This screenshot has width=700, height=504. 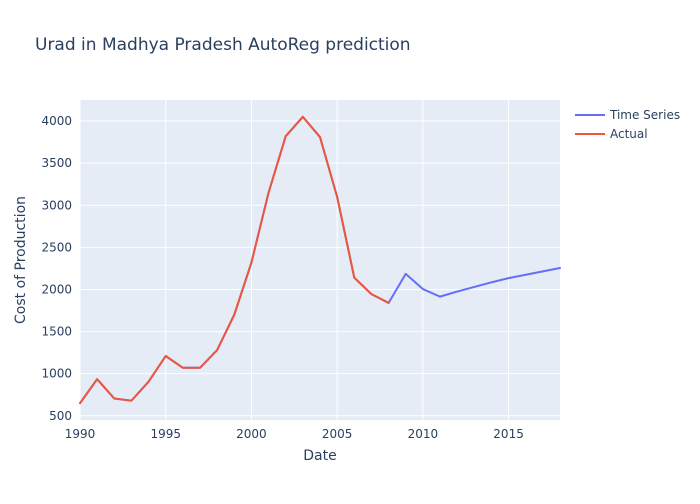 What do you see at coordinates (56, 121) in the screenshot?
I see `y-tick-label: 4000` at bounding box center [56, 121].